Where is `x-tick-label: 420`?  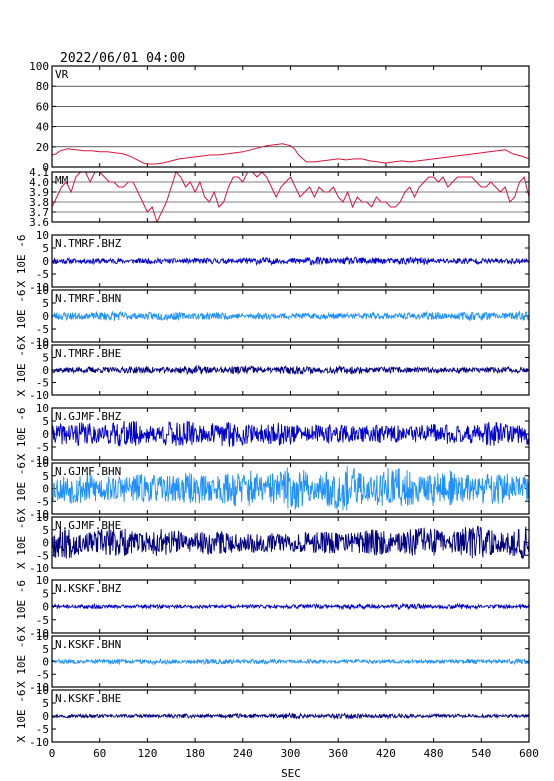 x-tick-label: 420 is located at coordinates (386, 753).